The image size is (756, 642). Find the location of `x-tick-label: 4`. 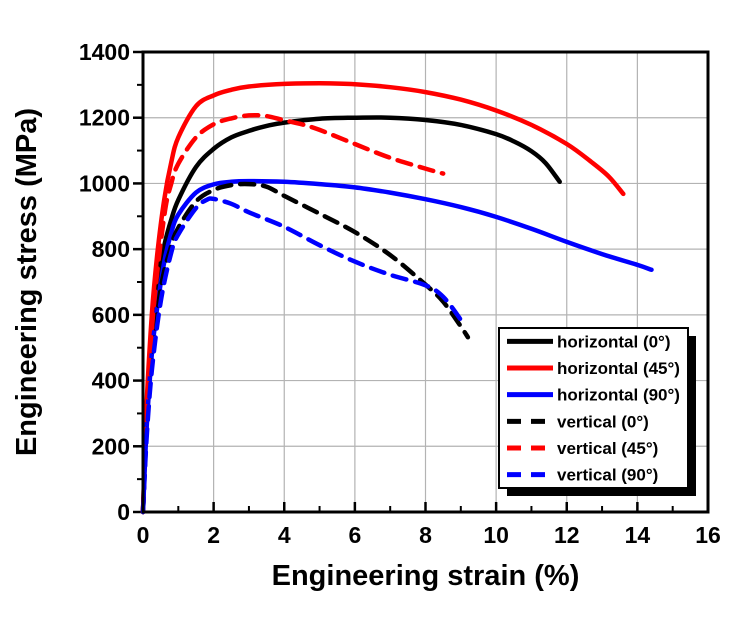

x-tick-label: 4 is located at coordinates (284, 535).